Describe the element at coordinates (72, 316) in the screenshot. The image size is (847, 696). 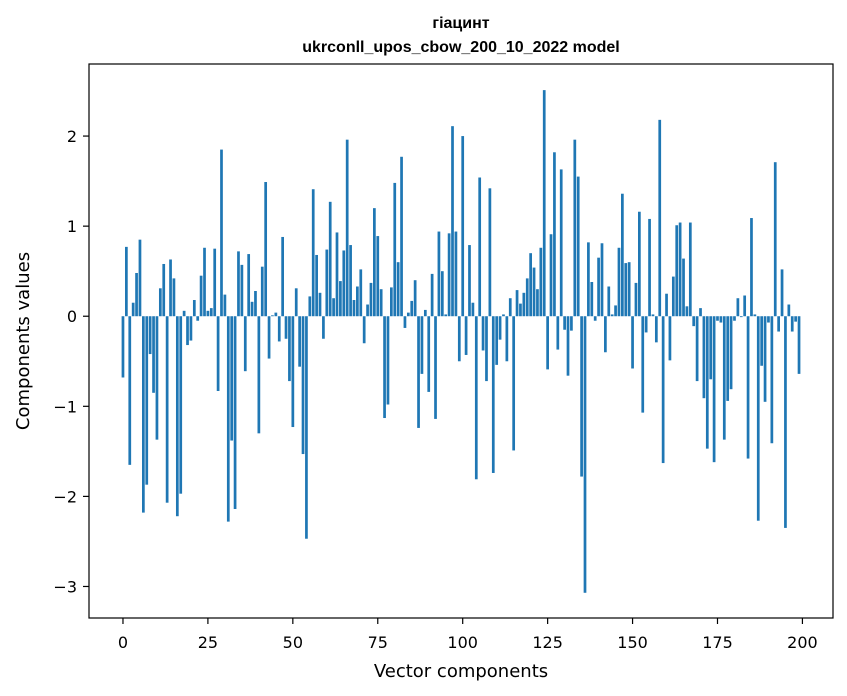
I see `y-tick-label: 0` at that location.